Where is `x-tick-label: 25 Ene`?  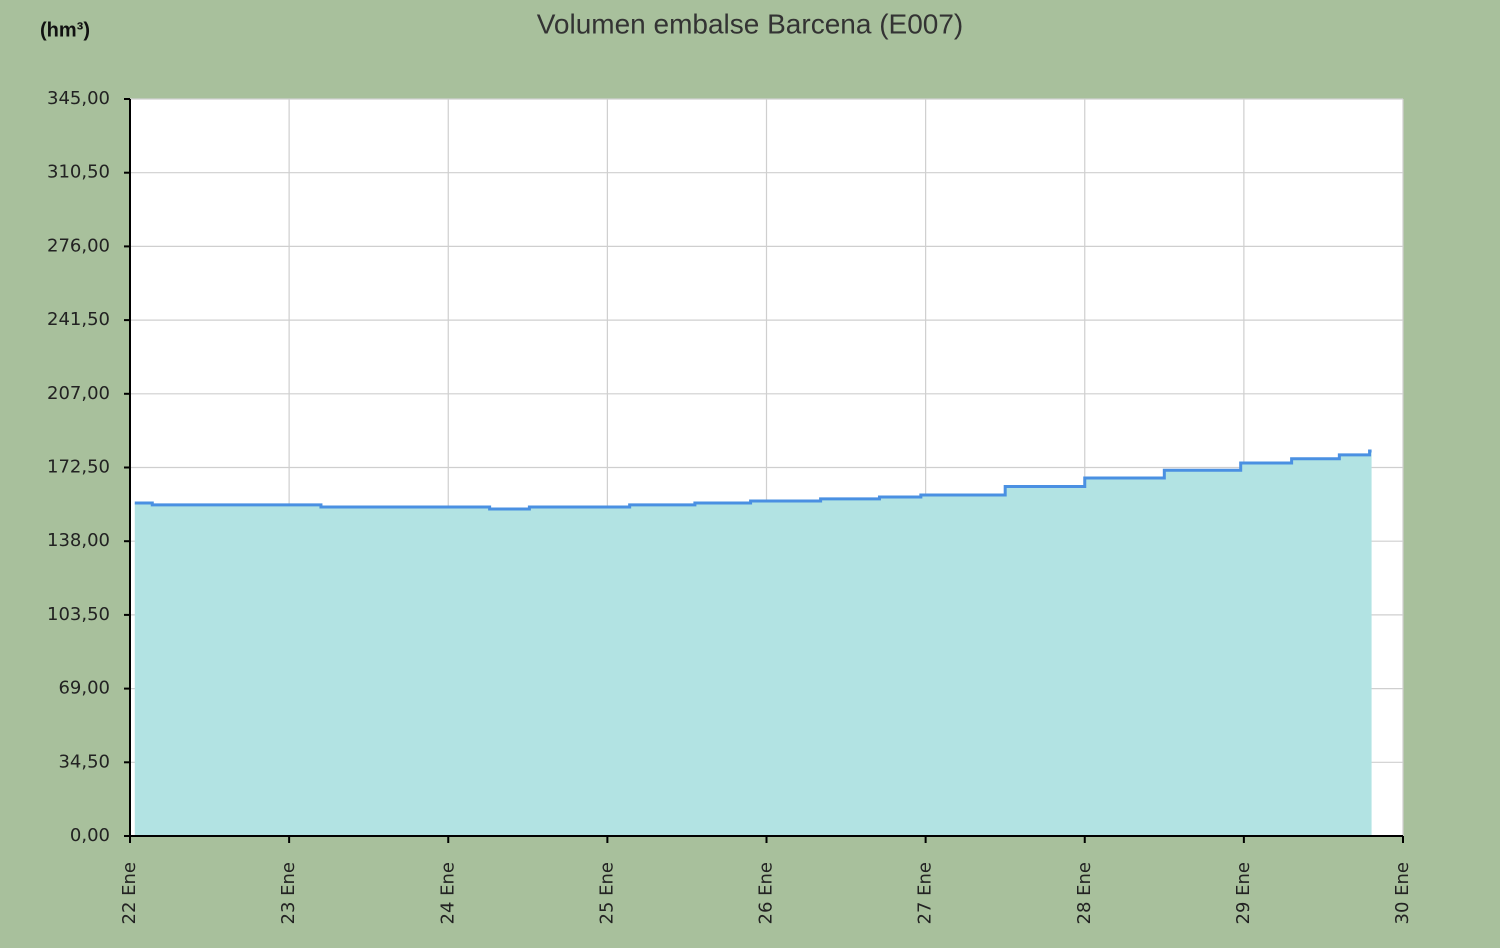
x-tick-label: 25 Ene is located at coordinates (606, 893).